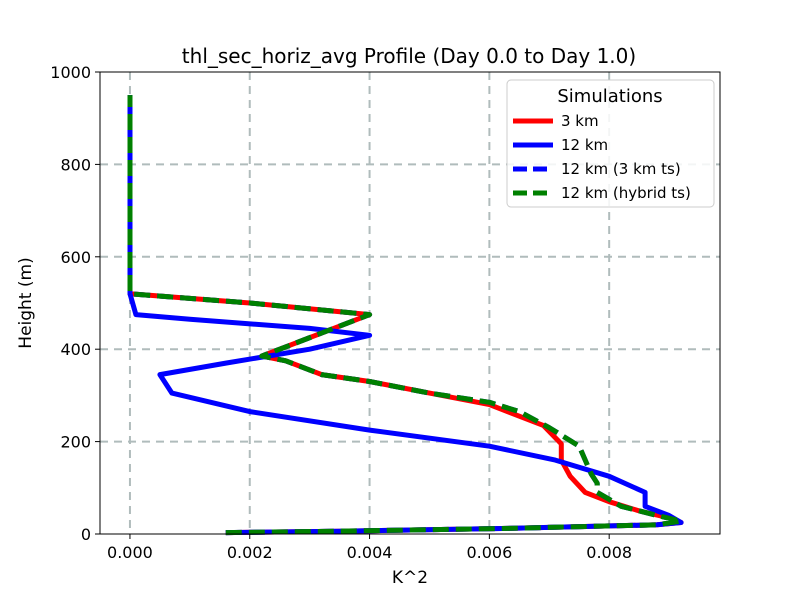 This screenshot has height=600, width=800. Describe the element at coordinates (609, 552) in the screenshot. I see `x-tick-label: 0.008` at that location.